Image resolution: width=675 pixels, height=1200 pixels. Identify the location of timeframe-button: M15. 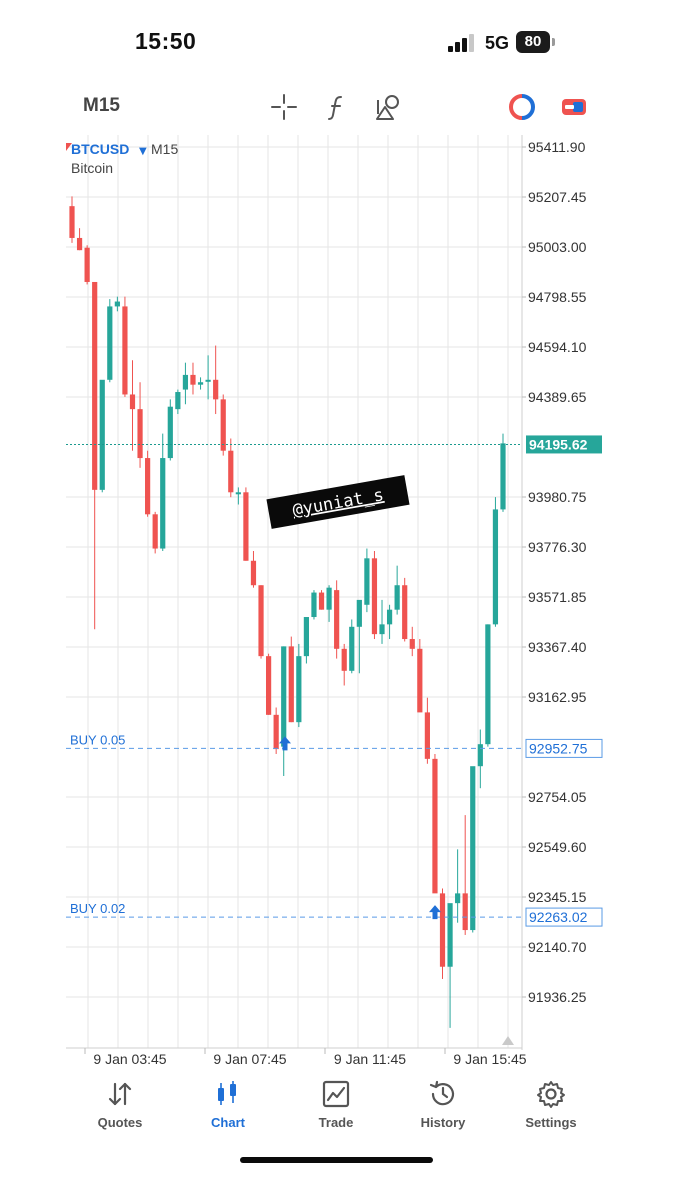
(101, 105).